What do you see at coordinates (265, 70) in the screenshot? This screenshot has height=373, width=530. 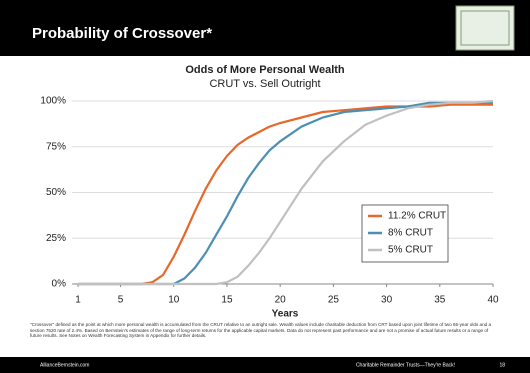 I see `chart-title: Odds of More Personal Wealth` at bounding box center [265, 70].